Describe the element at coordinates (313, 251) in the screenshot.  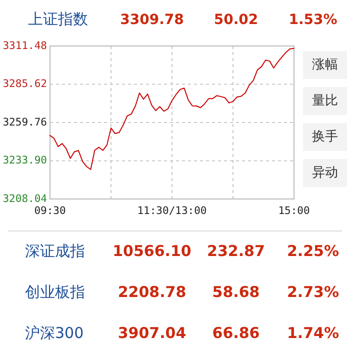
I see `text: 2.25%` at that location.